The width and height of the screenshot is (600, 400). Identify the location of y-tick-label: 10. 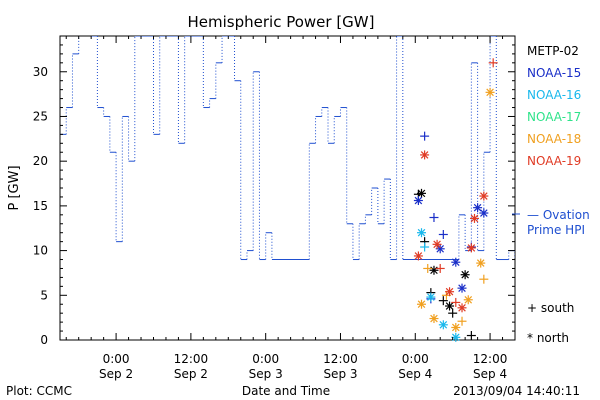
(40, 251).